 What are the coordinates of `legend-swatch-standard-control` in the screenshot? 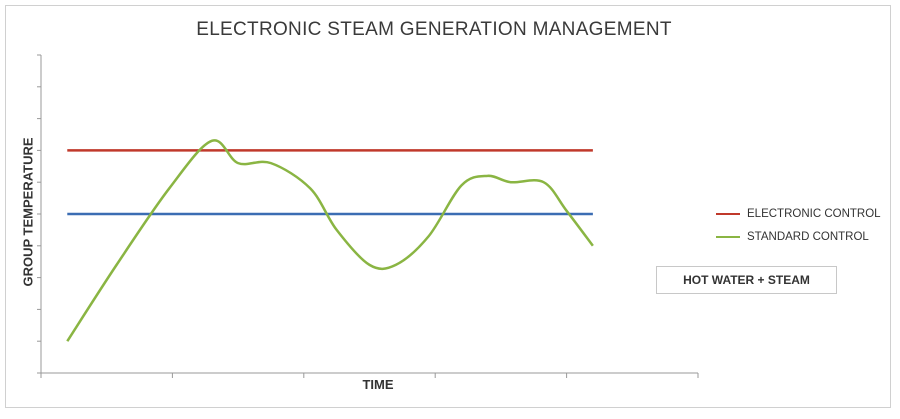 It's located at (728, 237).